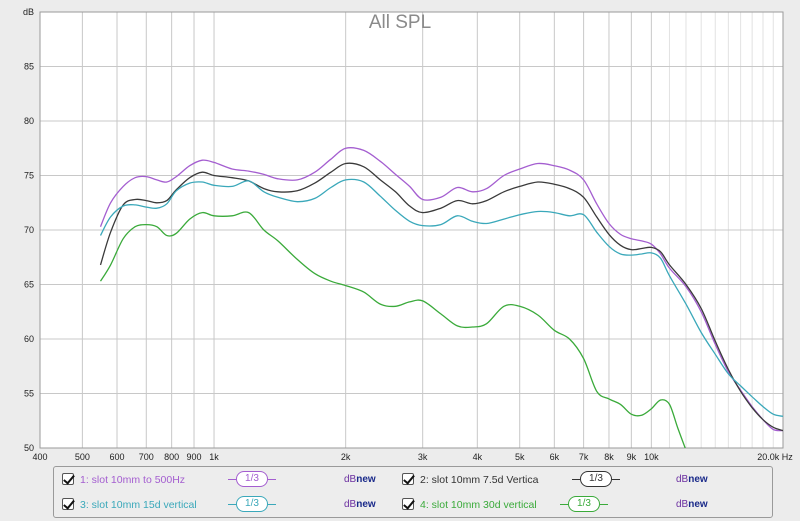 The width and height of the screenshot is (800, 521). Describe the element at coordinates (366, 504) in the screenshot. I see `new-label-3: new` at that location.